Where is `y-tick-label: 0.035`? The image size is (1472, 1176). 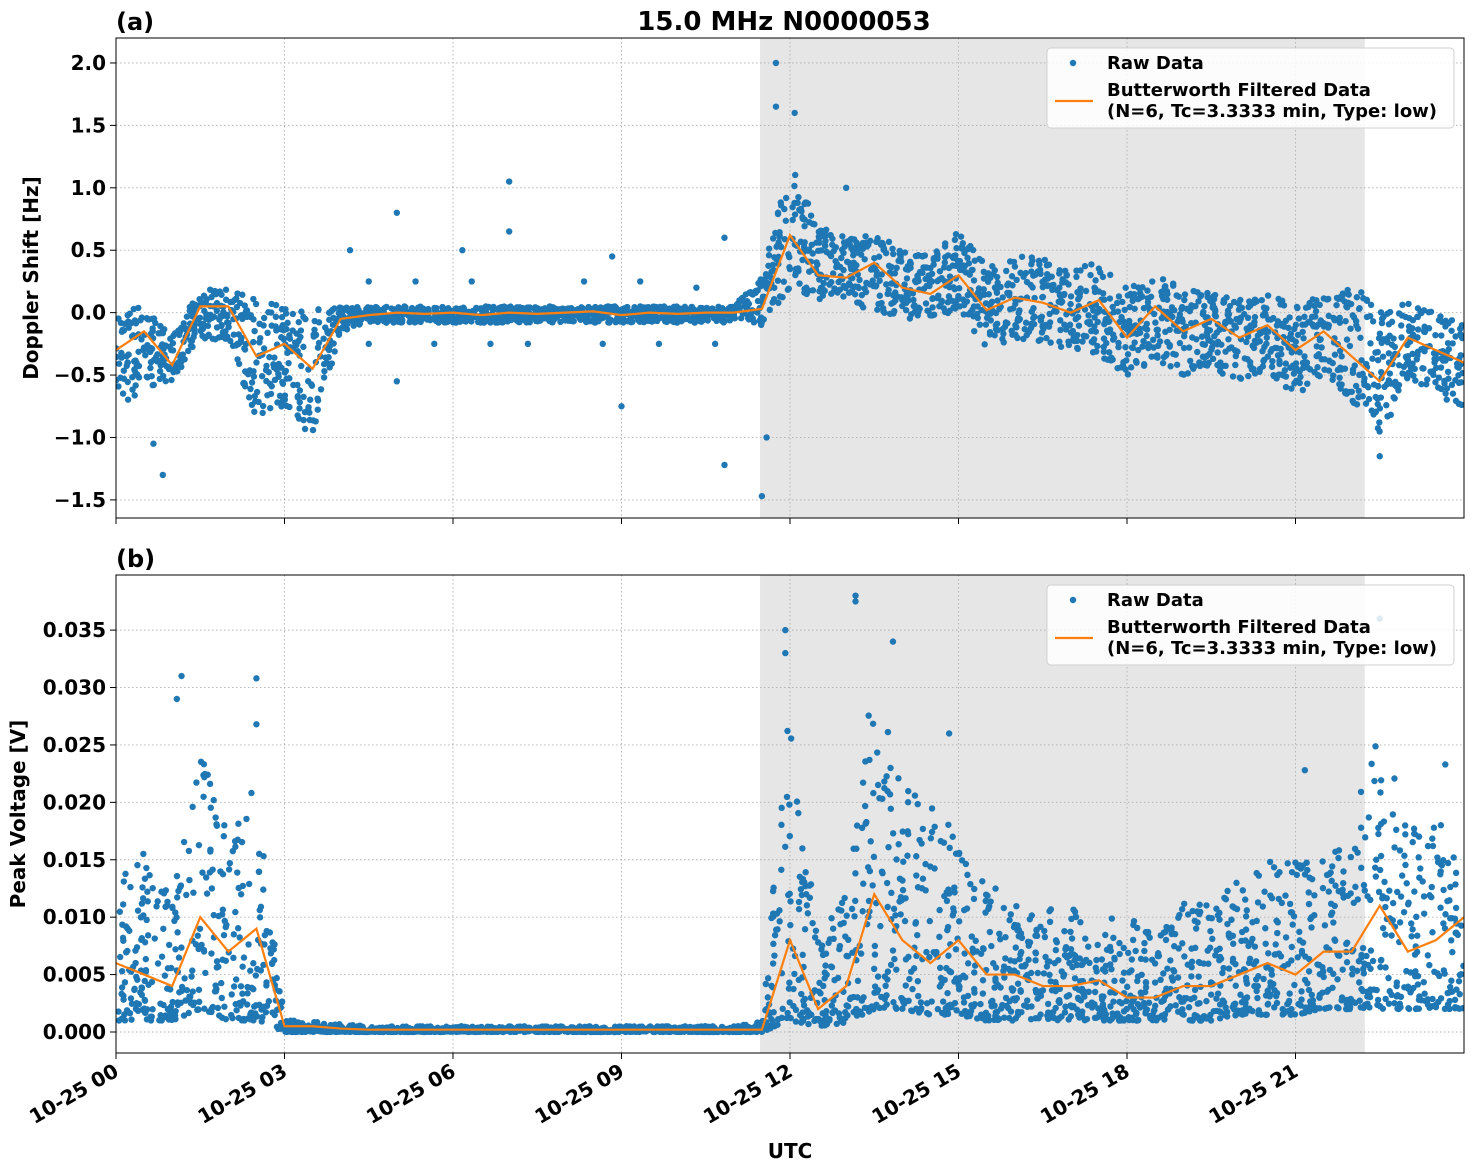
y-tick-label: 0.035 is located at coordinates (74, 630).